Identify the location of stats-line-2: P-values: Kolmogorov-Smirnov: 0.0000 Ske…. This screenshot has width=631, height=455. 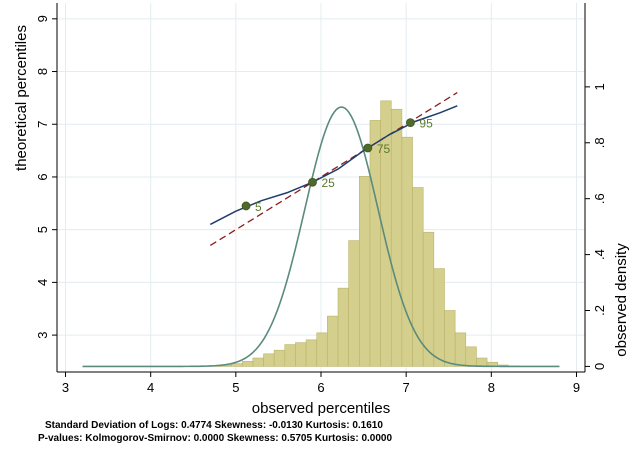
(215, 438).